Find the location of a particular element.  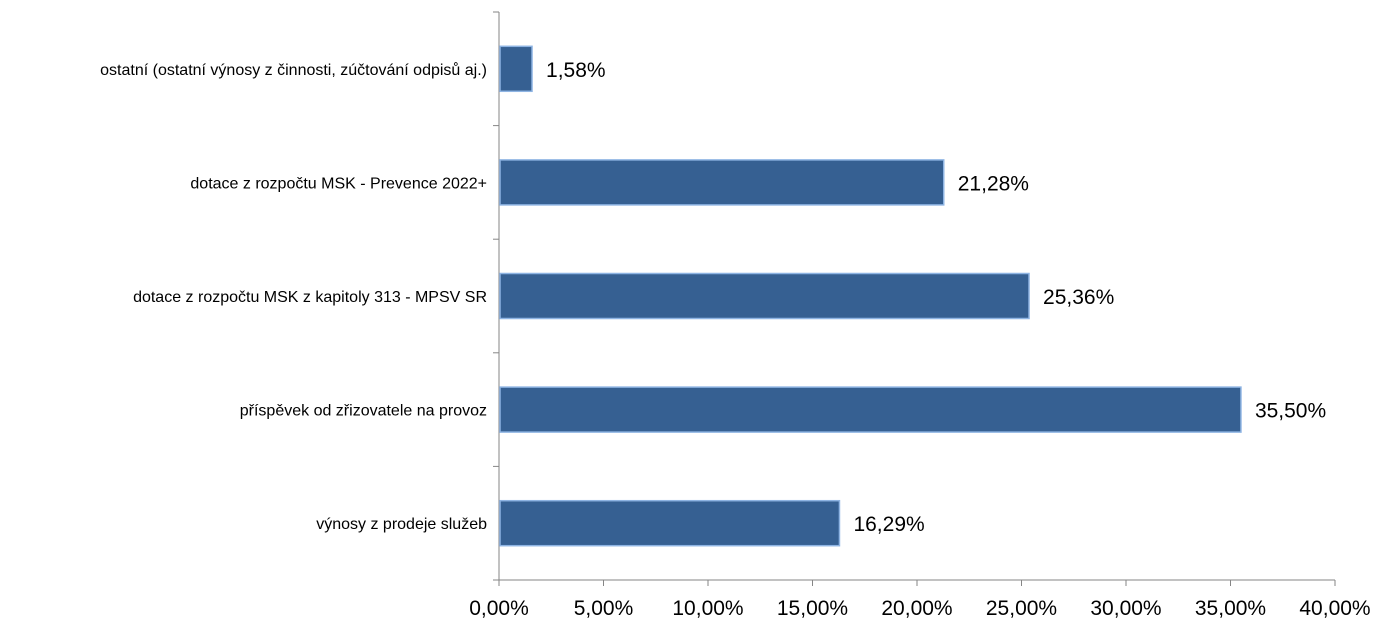

x-tick-label: 25,00% is located at coordinates (1021, 608).